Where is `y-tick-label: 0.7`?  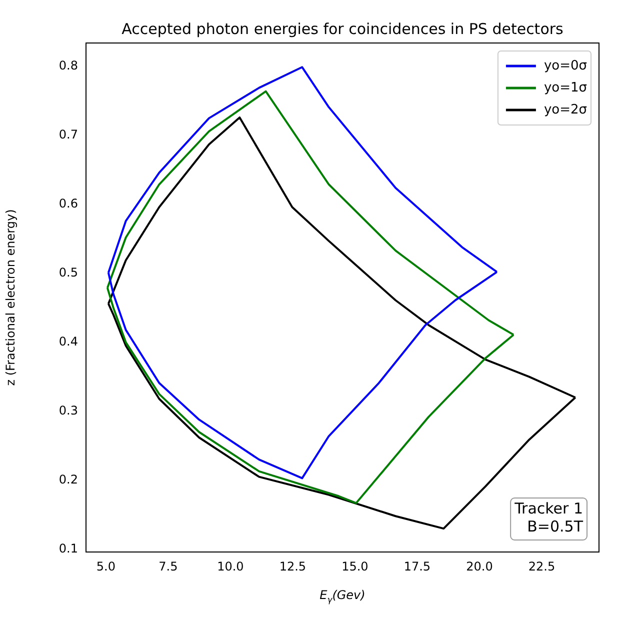 y-tick-label: 0.7 is located at coordinates (68, 135).